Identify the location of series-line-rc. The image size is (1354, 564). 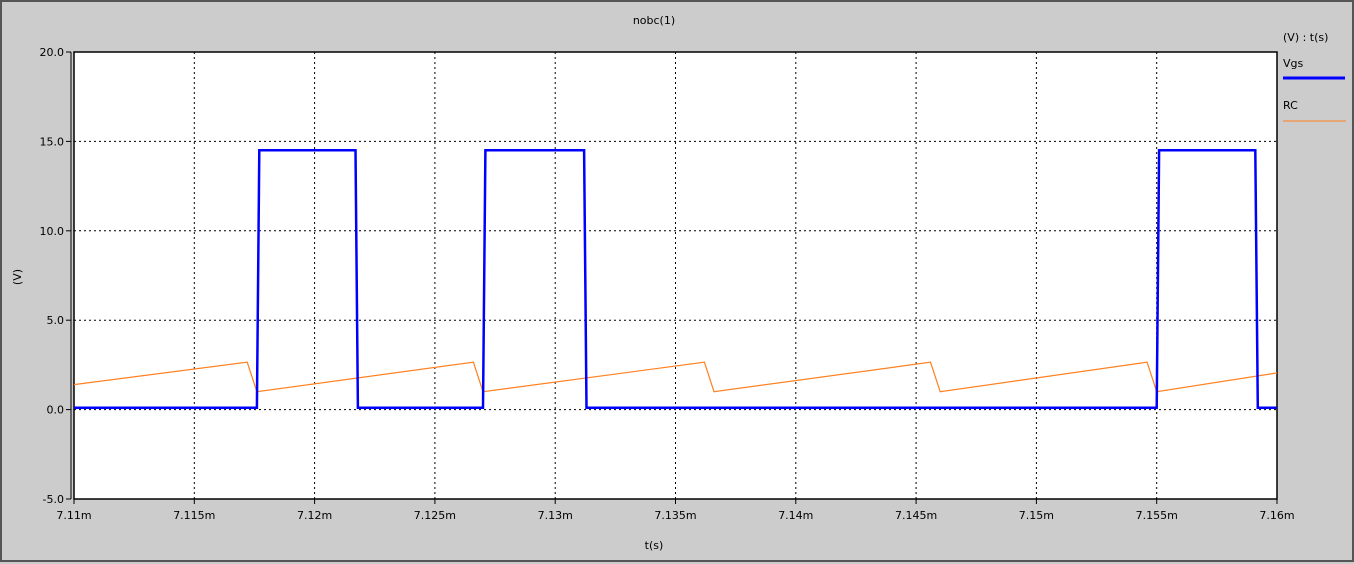
(675, 377).